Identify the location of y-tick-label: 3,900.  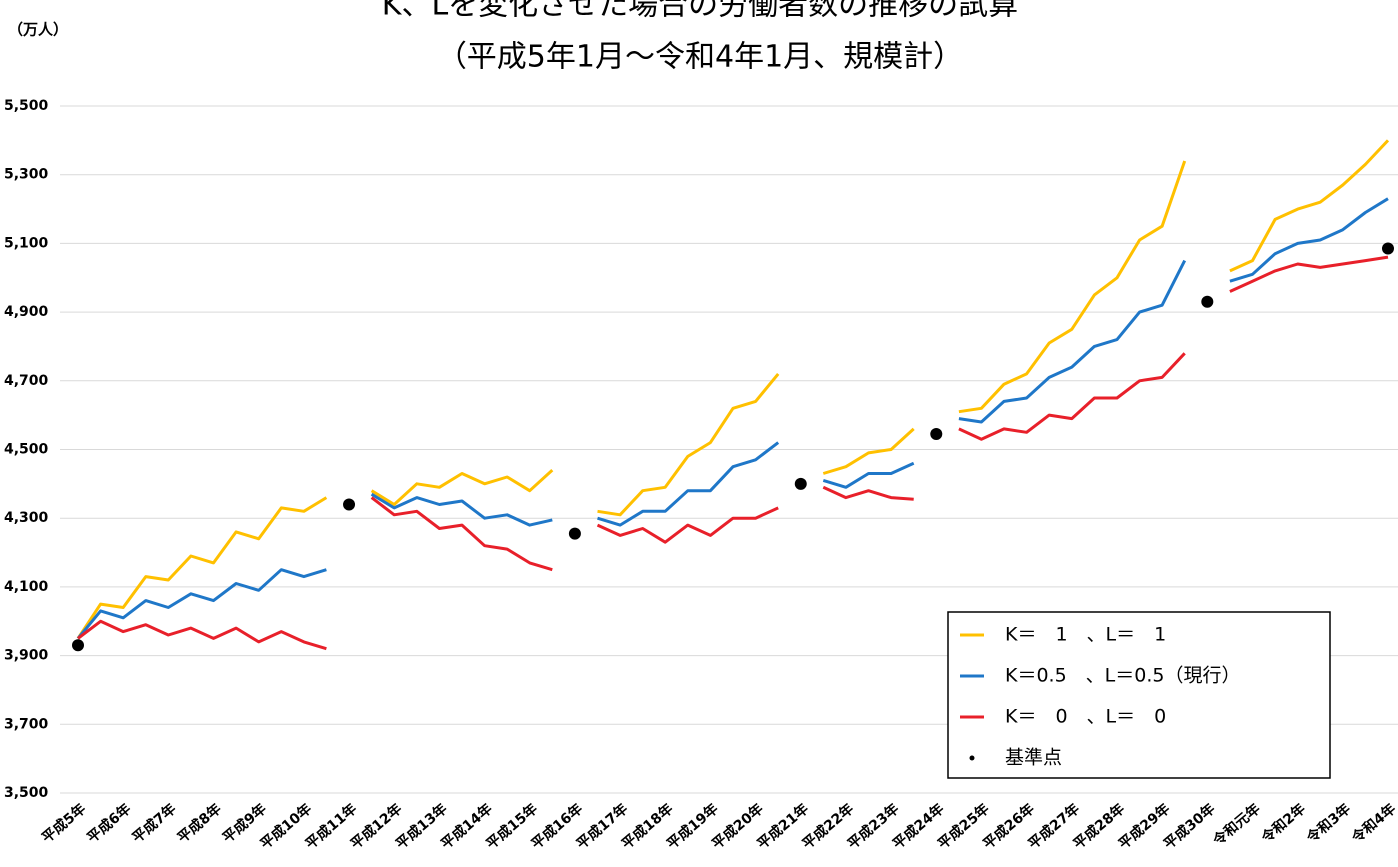
(26, 656).